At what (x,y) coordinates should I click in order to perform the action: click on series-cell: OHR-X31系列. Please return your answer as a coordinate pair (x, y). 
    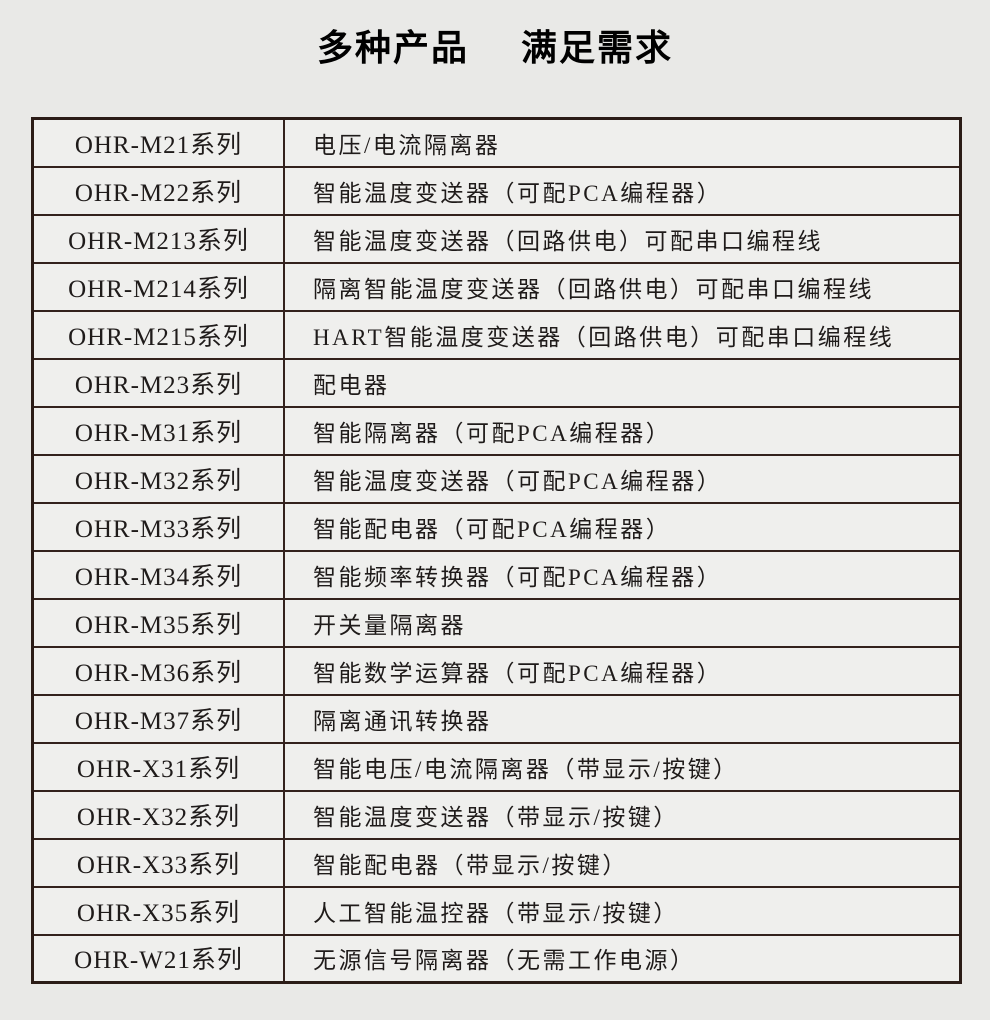
    Looking at the image, I should click on (158, 766).